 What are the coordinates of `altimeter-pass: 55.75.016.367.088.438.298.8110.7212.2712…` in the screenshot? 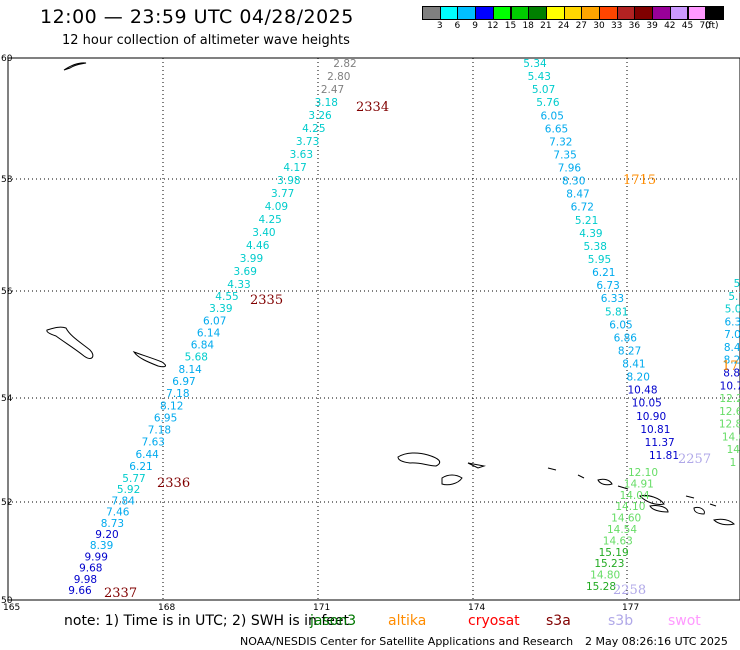 It's located at (729, 373).